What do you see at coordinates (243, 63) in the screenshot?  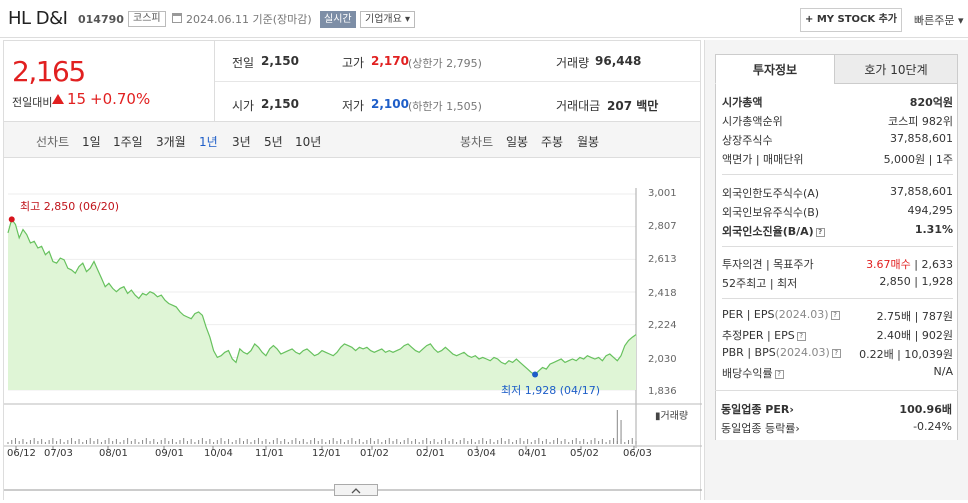 I see `prev-close-label: 전일` at bounding box center [243, 63].